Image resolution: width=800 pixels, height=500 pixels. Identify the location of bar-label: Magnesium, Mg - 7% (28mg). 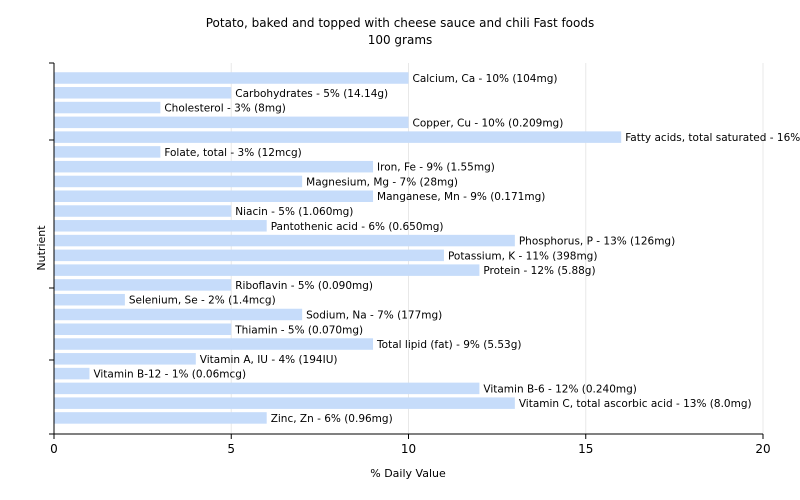
(382, 182).